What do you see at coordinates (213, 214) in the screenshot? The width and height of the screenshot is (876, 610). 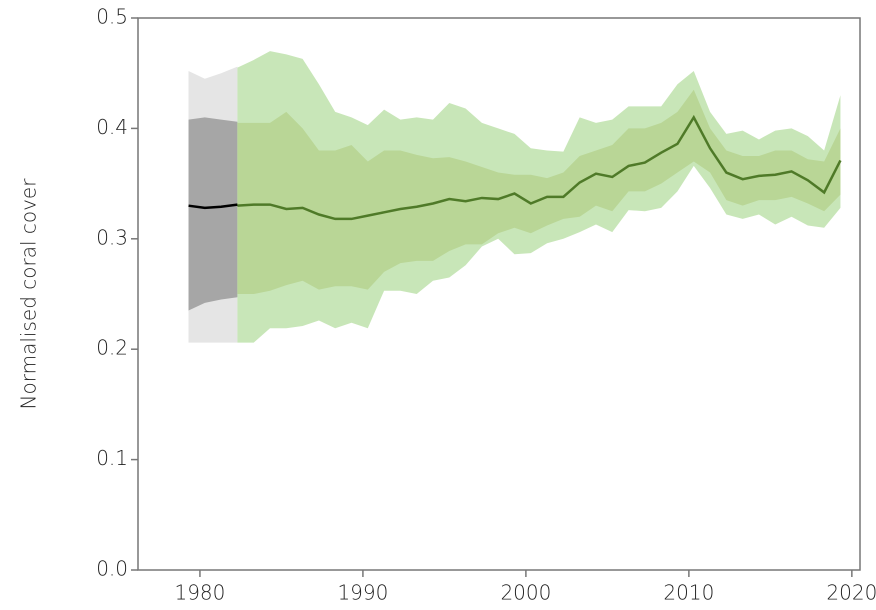 I see `inner-band` at bounding box center [213, 214].